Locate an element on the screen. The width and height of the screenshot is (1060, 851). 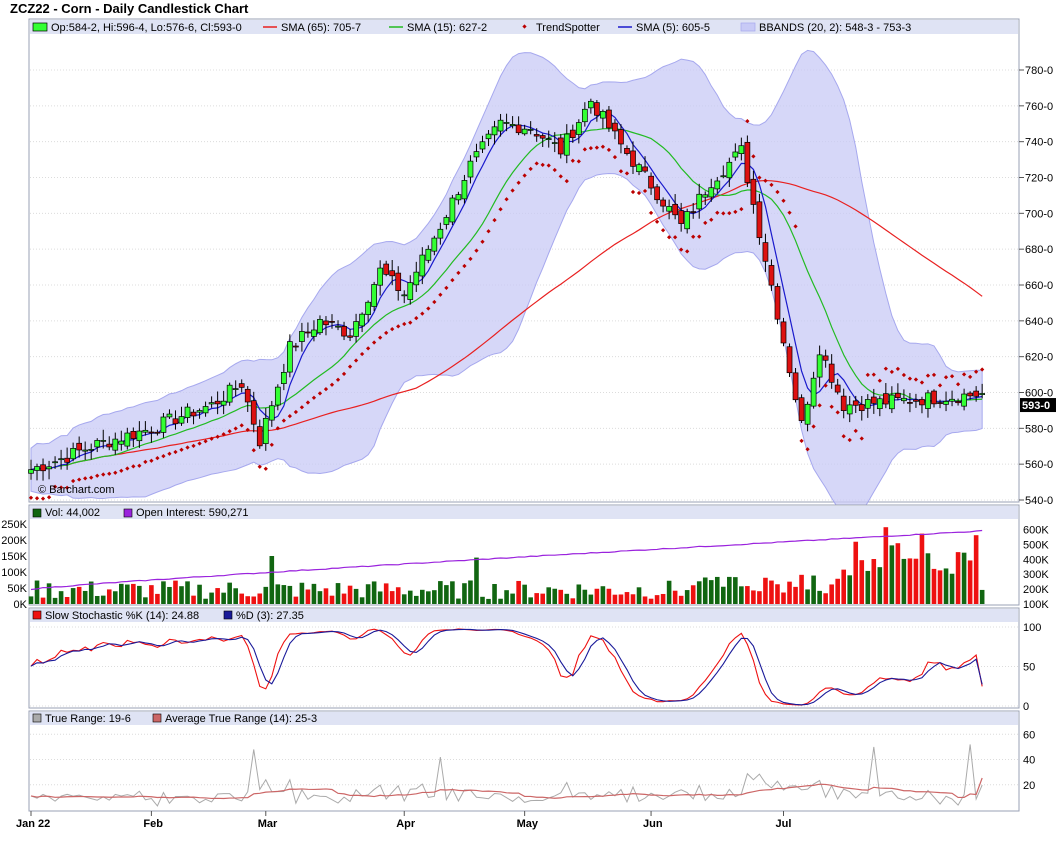
volume-legend-bar is located at coordinates (524, 512).